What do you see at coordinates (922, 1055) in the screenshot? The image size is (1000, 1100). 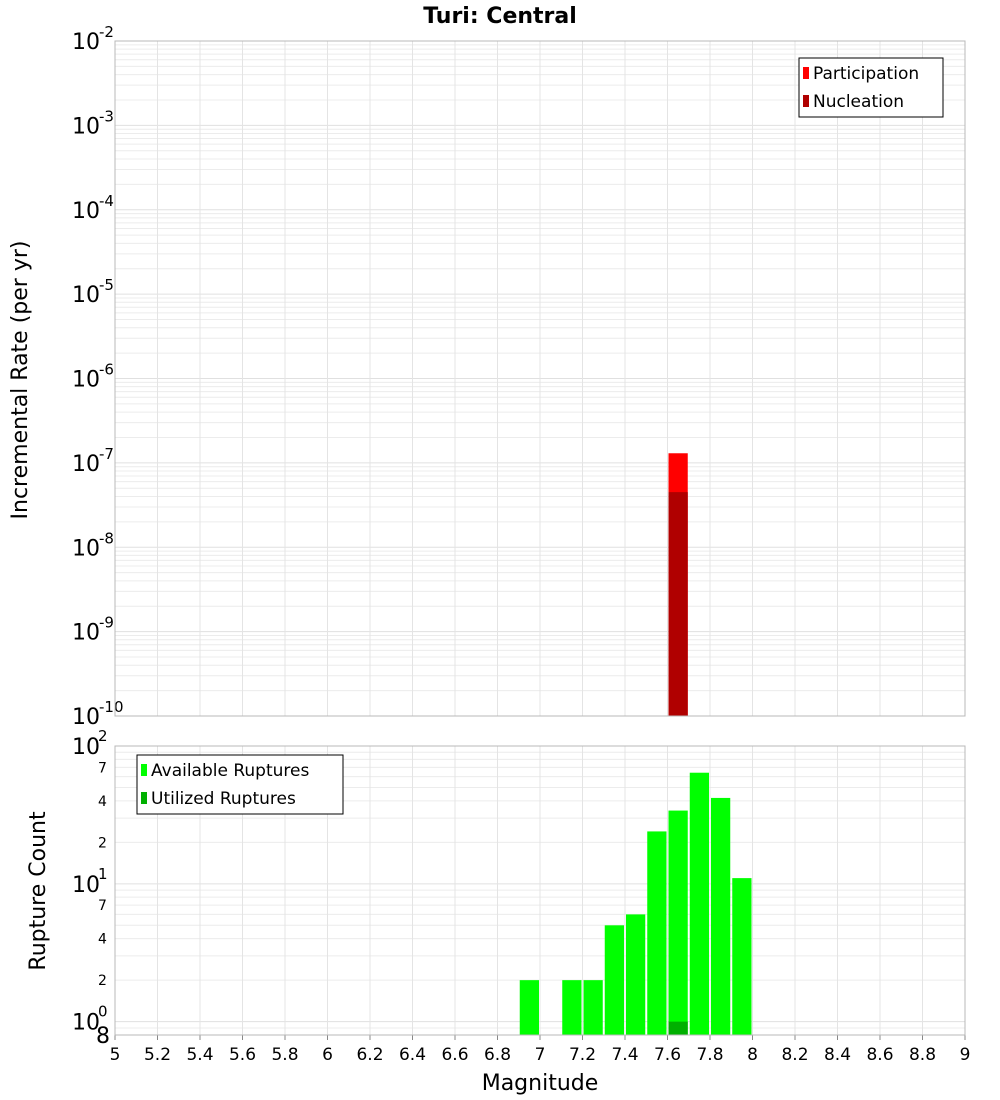 I see `x-tick-label: 8.8` at bounding box center [922, 1055].